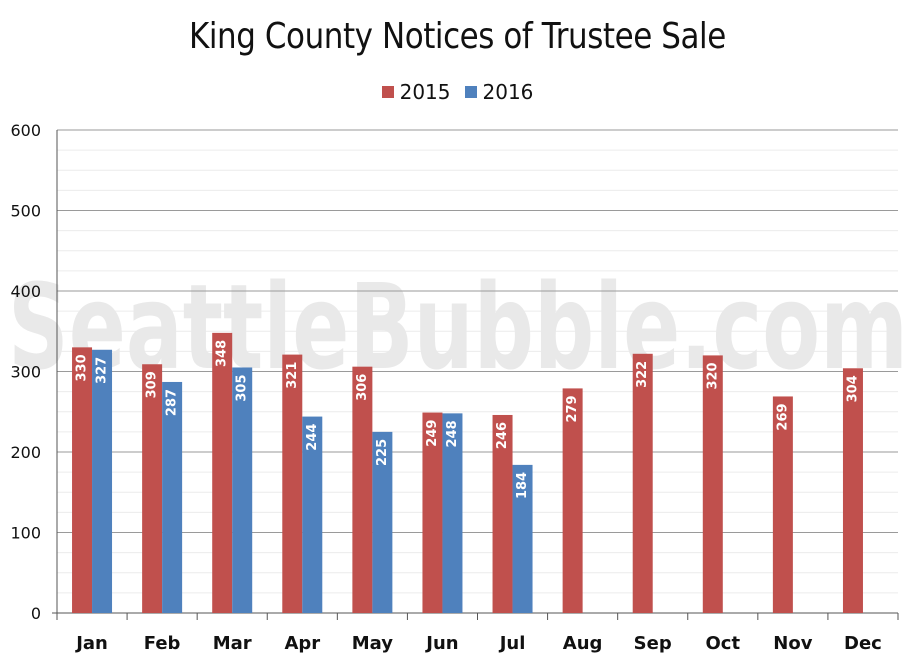 This screenshot has width=915, height=666. Describe the element at coordinates (452, 433) in the screenshot. I see `data-label-2016: 248` at that location.